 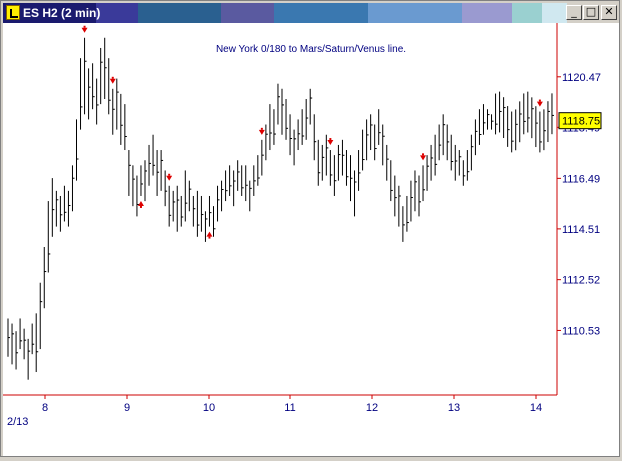 What do you see at coordinates (45, 408) in the screenshot?
I see `x-tick-label: 8` at bounding box center [45, 408].